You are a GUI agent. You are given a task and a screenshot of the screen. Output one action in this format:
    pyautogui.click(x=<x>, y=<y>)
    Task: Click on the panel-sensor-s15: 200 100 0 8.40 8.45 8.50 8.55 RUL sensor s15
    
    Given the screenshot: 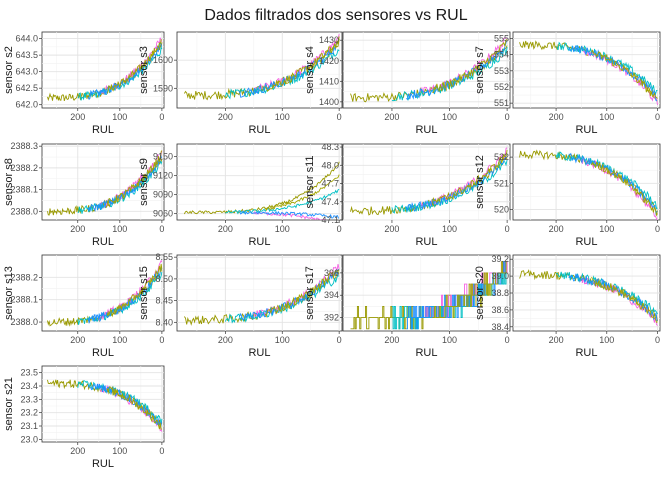 What is the action you would take?
    pyautogui.click(x=240, y=305)
    